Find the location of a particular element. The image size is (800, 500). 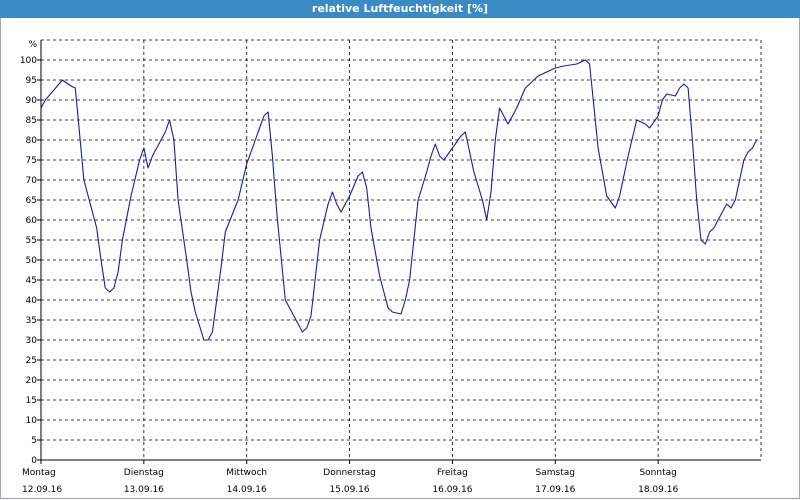

x-tick-label-weekday: Freitag is located at coordinates (452, 473).